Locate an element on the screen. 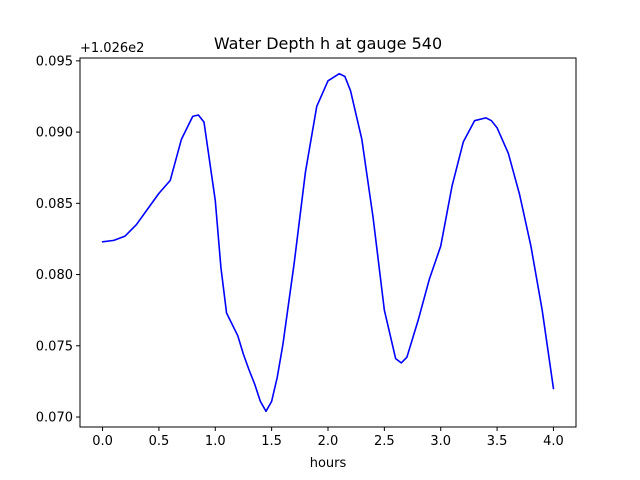  x-tick-label: 2.0 is located at coordinates (328, 441).